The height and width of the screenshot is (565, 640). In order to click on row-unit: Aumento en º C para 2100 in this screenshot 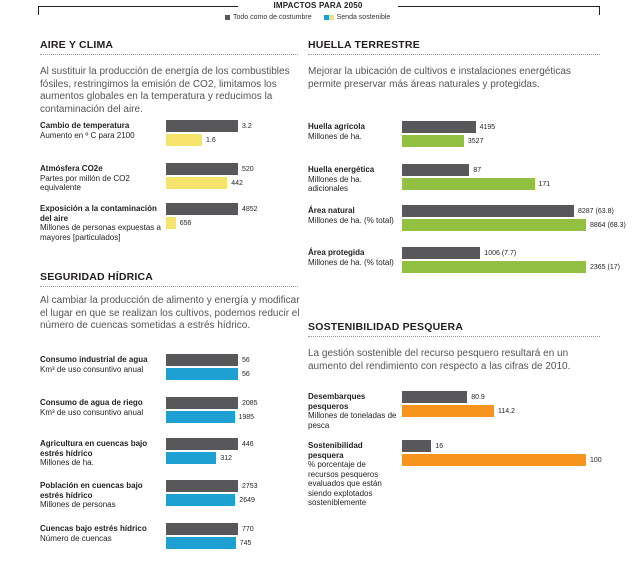, I will do `click(87, 135)`.